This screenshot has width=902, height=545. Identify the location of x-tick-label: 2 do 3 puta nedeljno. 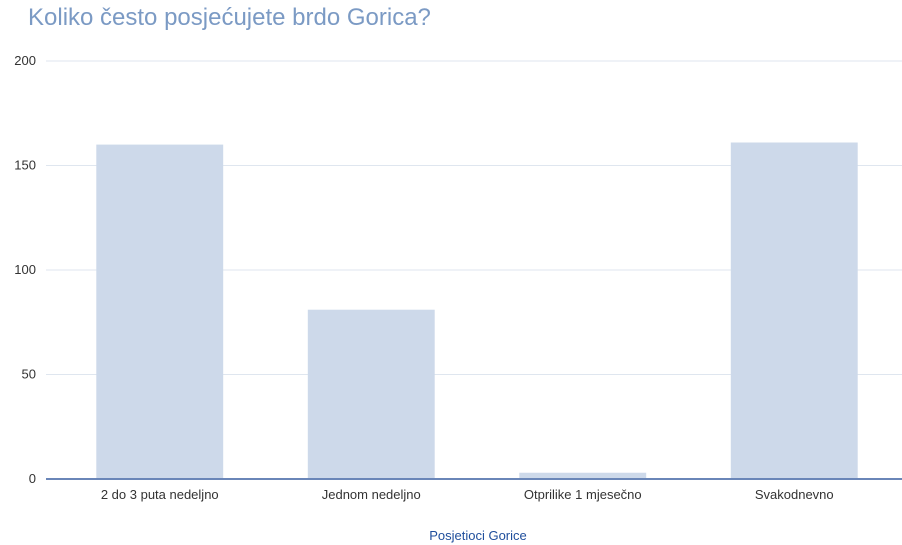
(160, 494).